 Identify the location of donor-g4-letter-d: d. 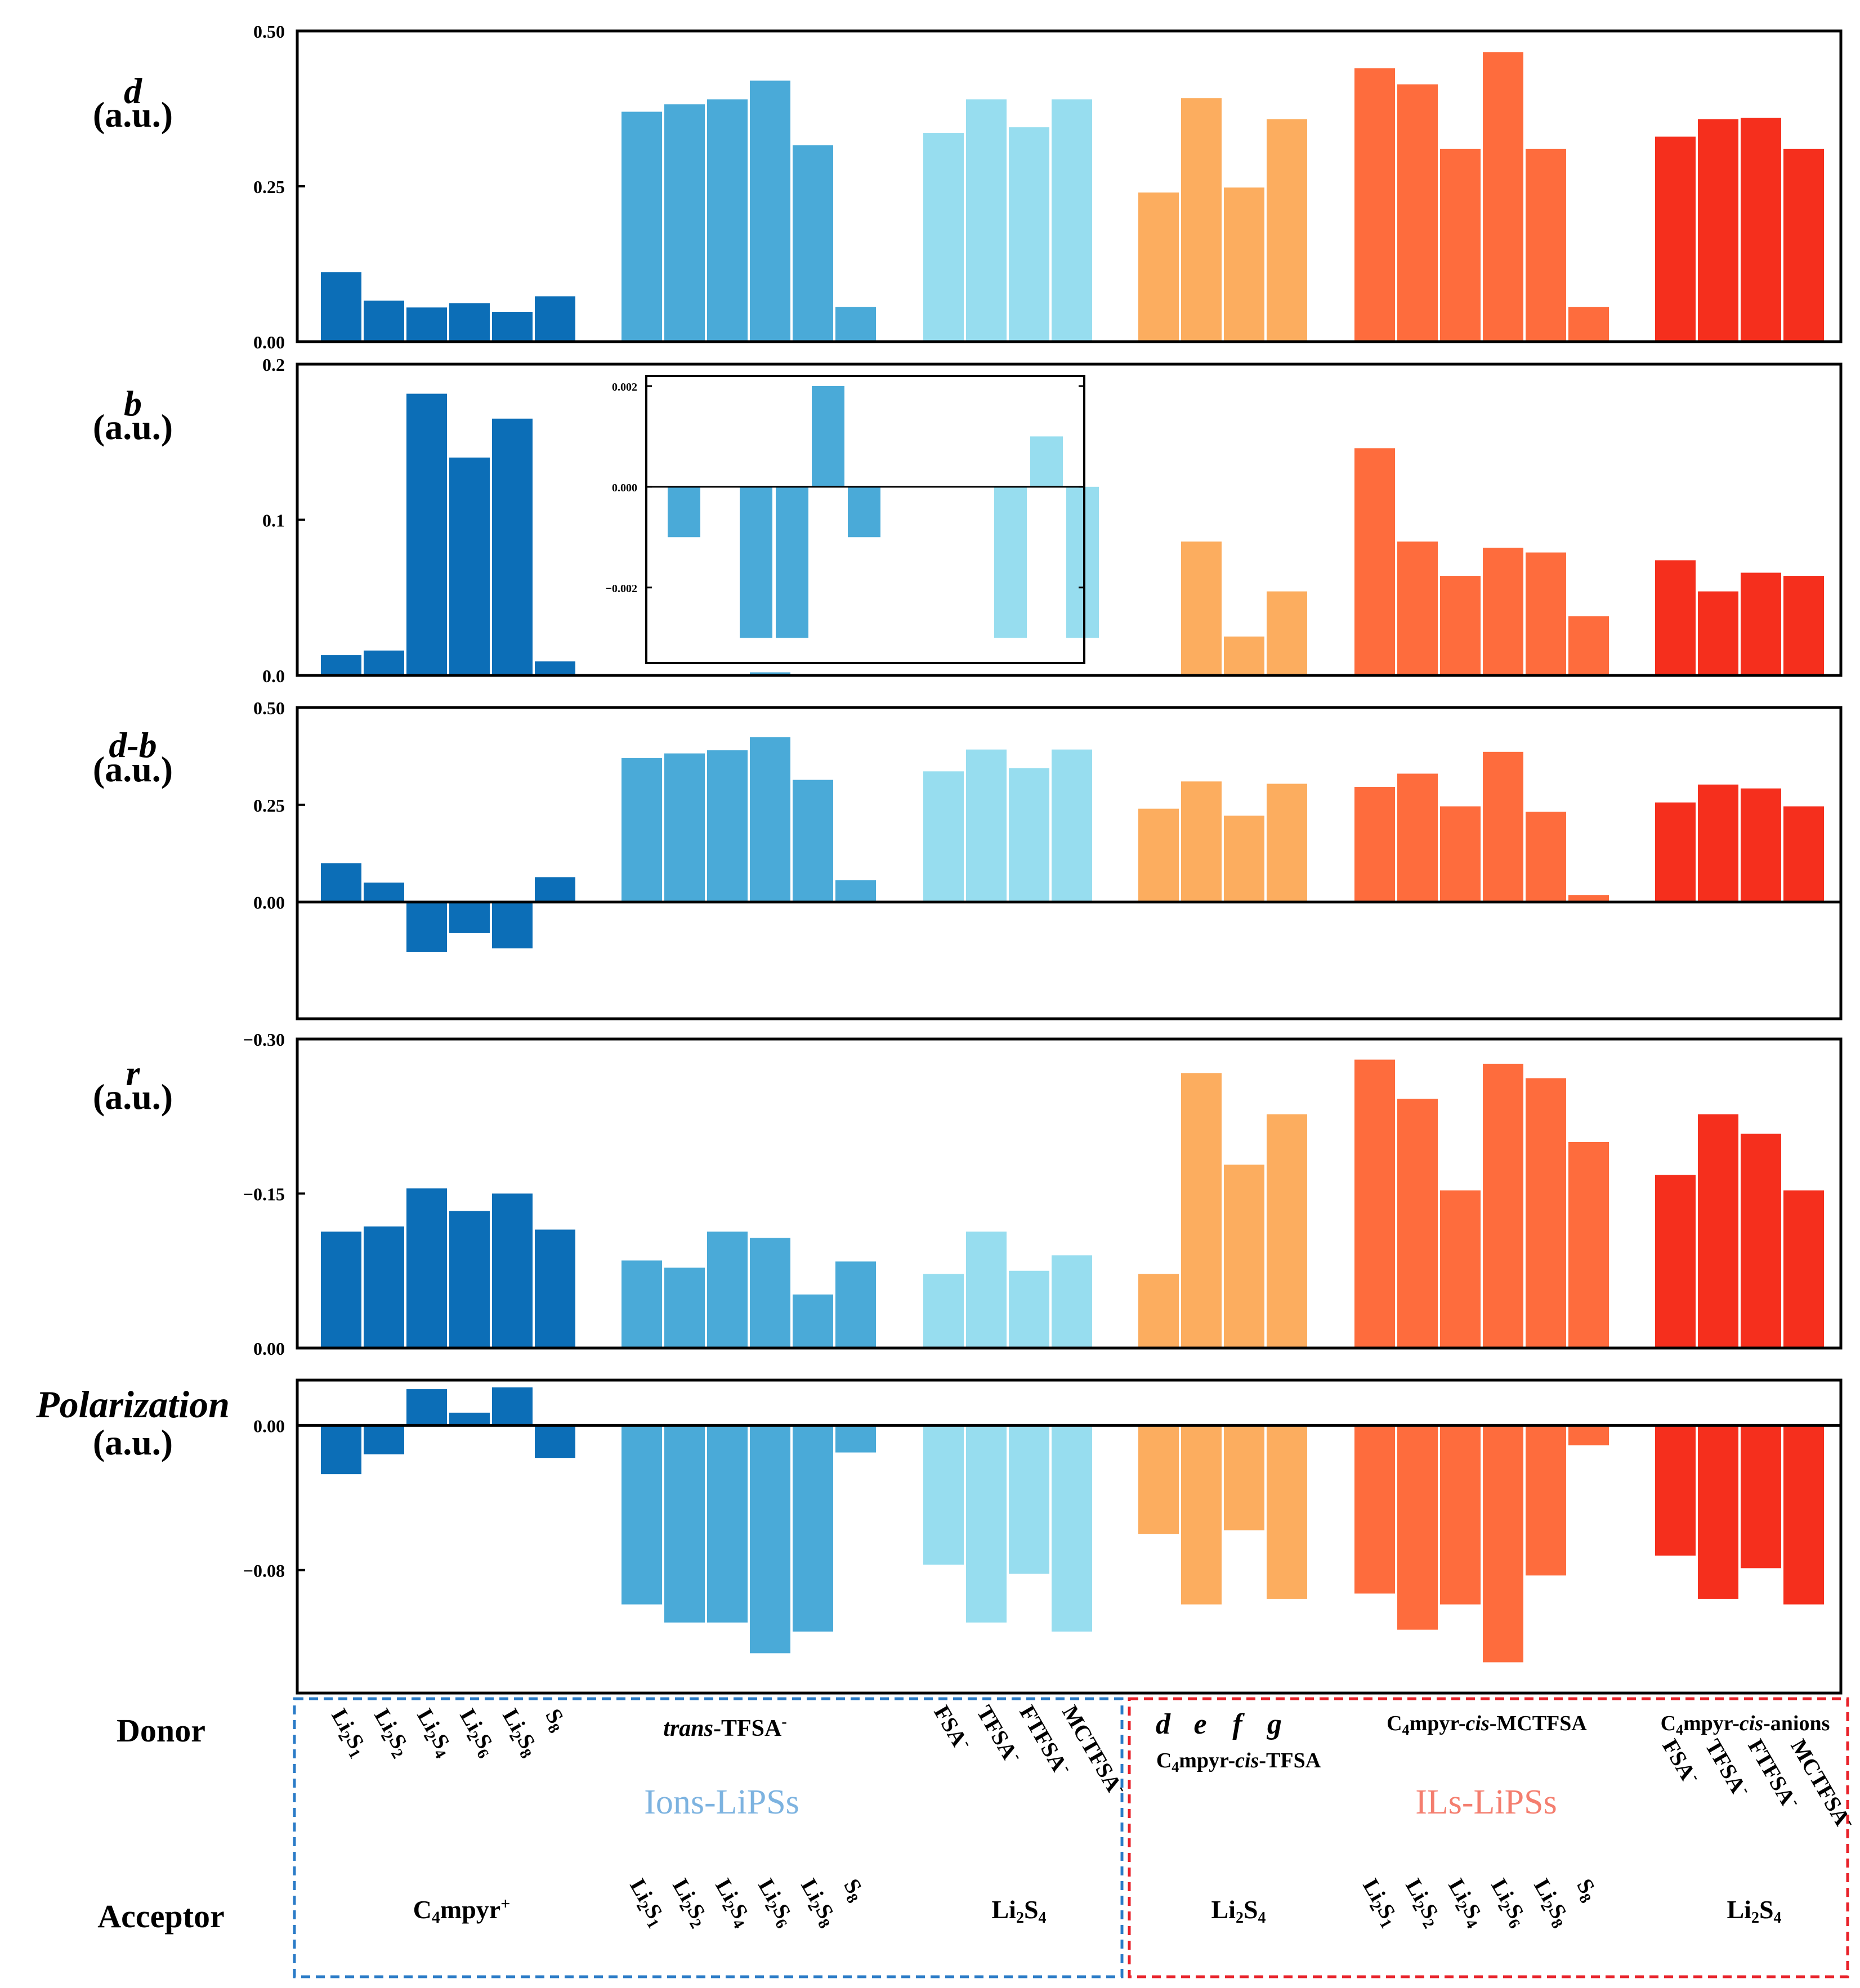
(1163, 1724).